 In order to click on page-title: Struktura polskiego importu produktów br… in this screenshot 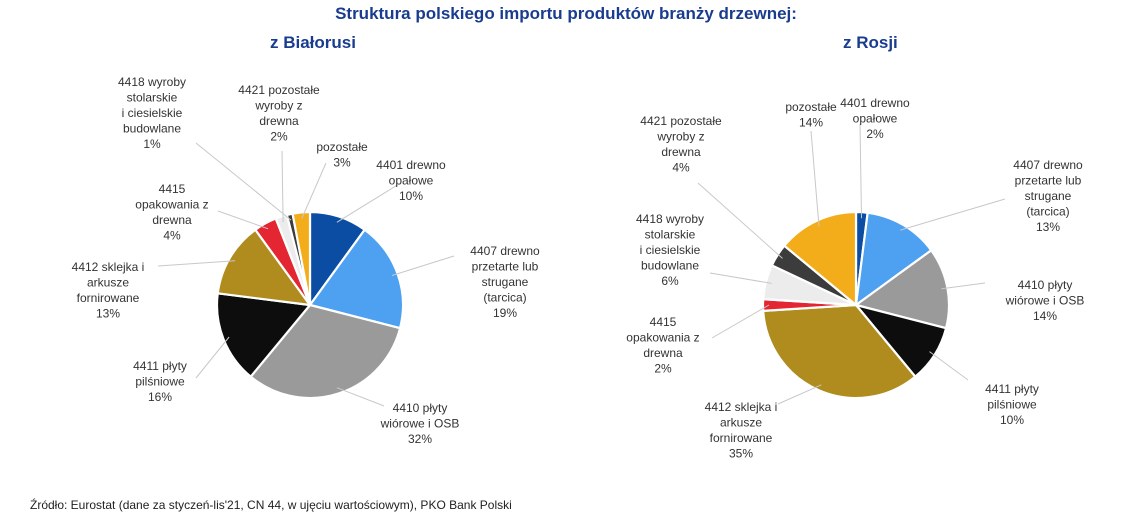, I will do `click(566, 13)`.